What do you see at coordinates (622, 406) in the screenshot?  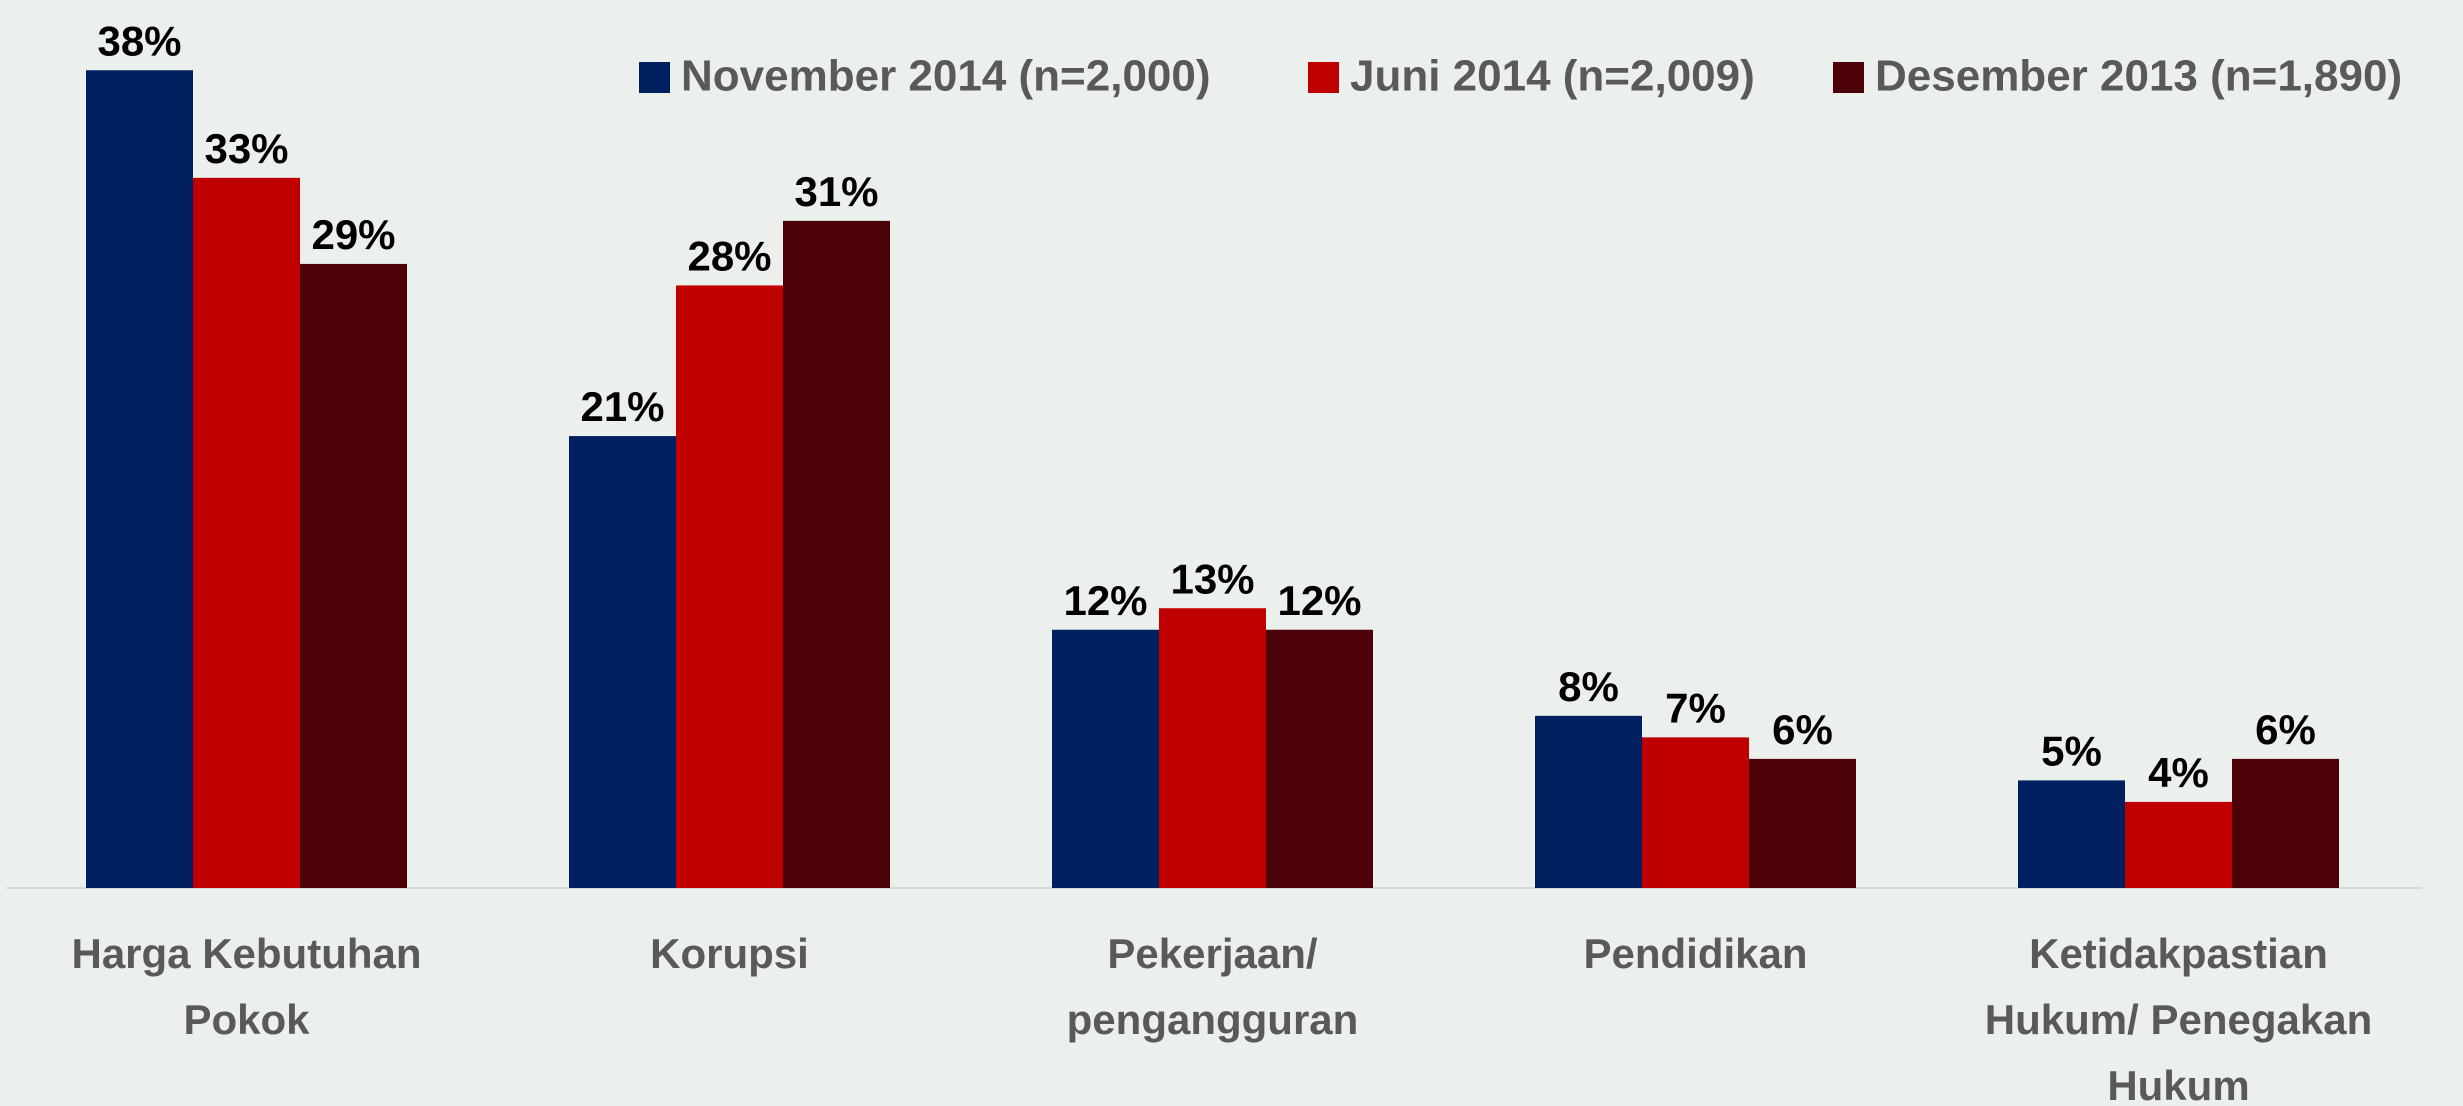 I see `data-label: 21%` at bounding box center [622, 406].